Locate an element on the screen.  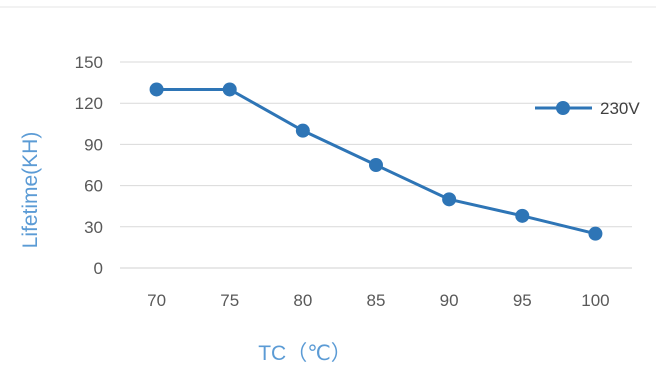
x-tick-labels: 70 75 80 85 90 95 100 is located at coordinates (378, 300).